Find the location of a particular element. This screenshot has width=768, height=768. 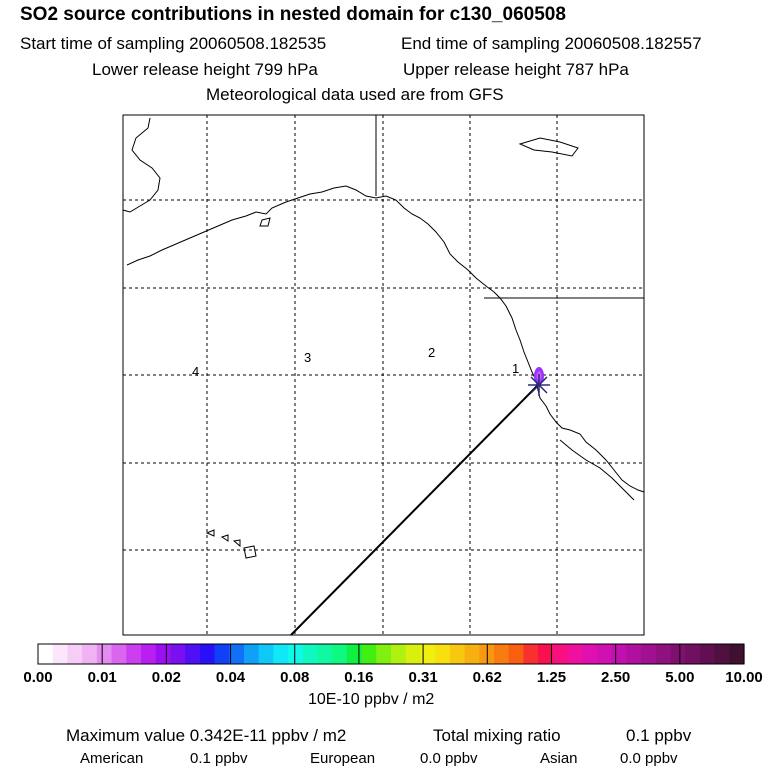

receptor-star-stroke is located at coordinates (539, 385).